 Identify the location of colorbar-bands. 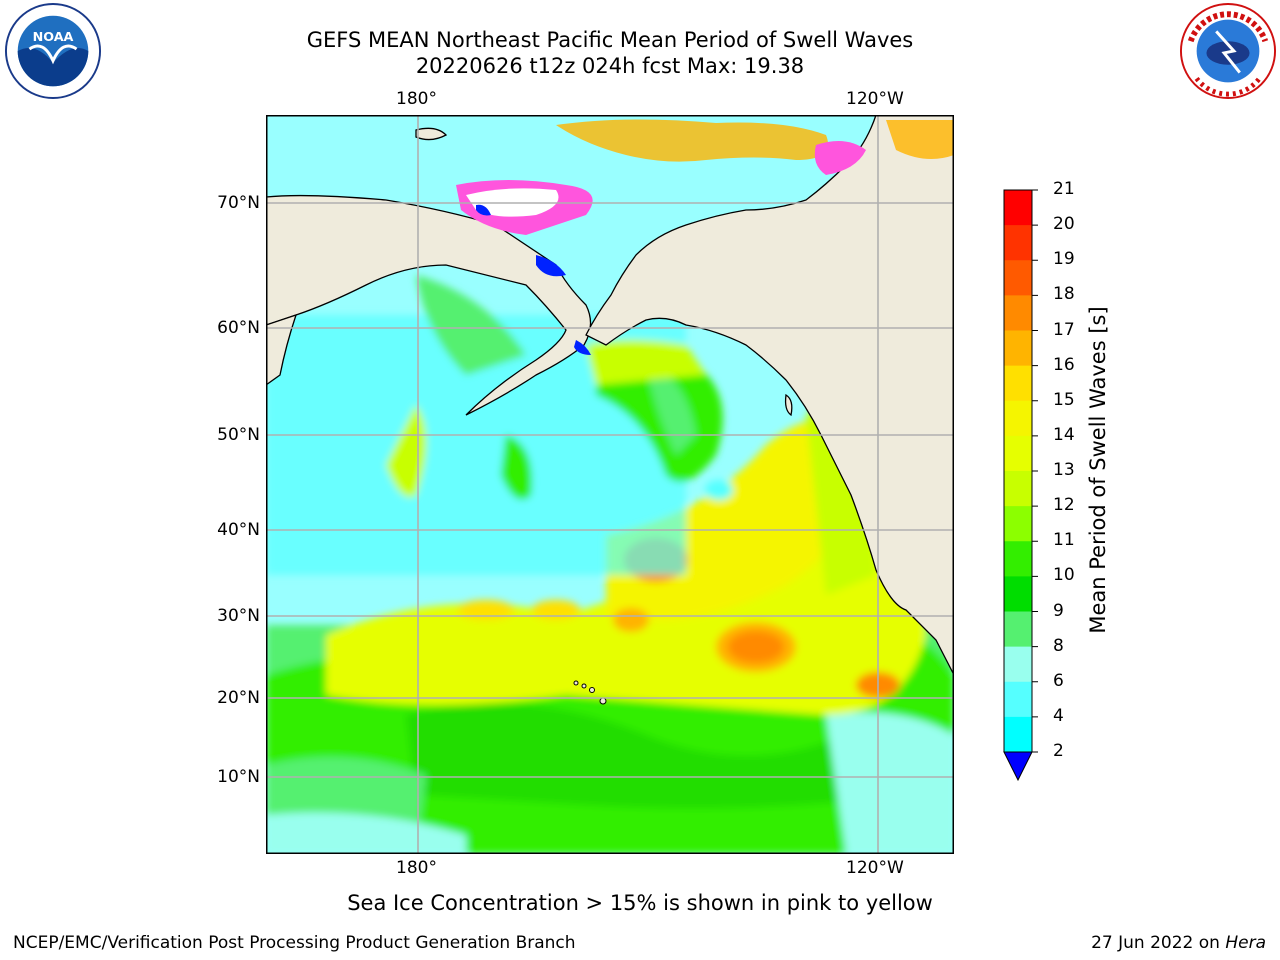
(1018, 471).